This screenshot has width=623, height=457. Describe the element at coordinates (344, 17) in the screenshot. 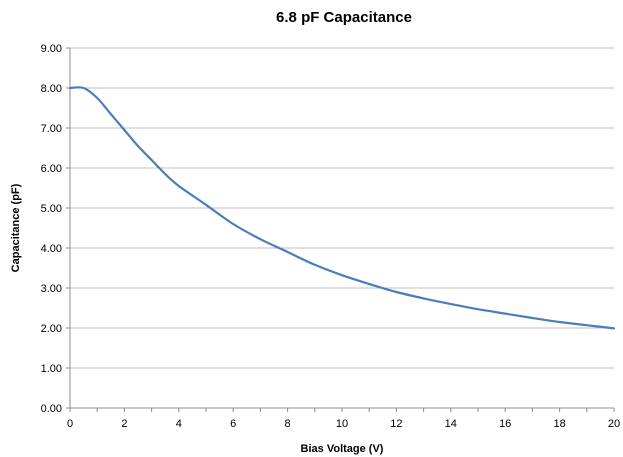

I see `chart-title: 6.8 pF Capacitance` at that location.